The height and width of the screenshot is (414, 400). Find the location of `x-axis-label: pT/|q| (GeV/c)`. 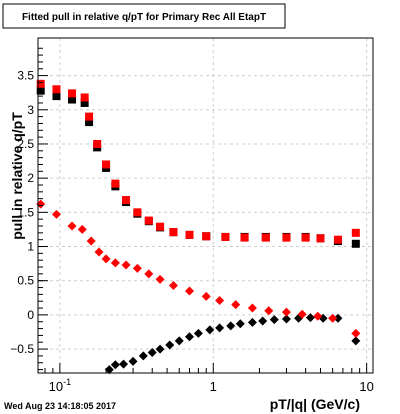

x-axis-label: pT/|q| (GeV/c) is located at coordinates (315, 404).